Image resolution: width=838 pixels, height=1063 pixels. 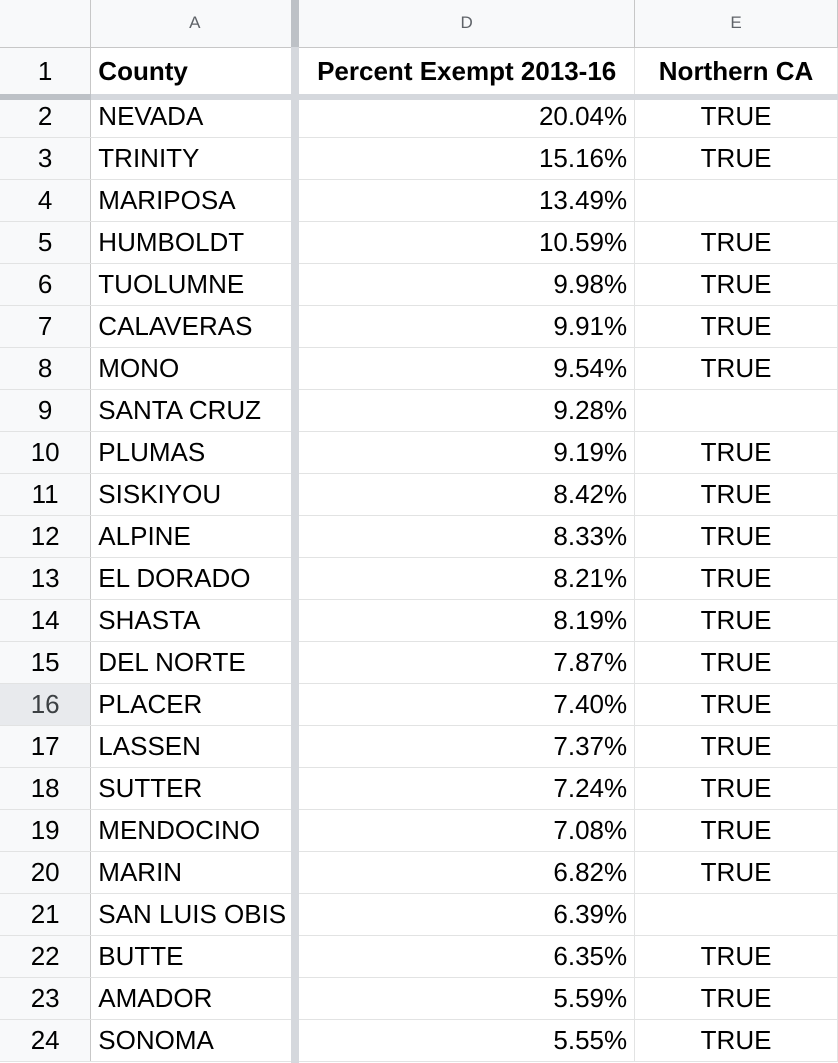 I want to click on column-header-e: E, so click(x=736, y=24).